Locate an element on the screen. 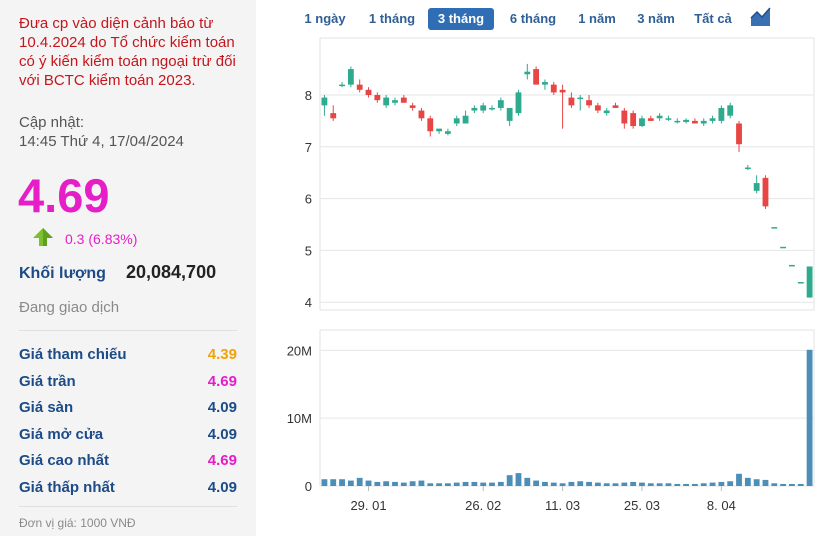  x-tick-label: 26. 02 is located at coordinates (483, 505).